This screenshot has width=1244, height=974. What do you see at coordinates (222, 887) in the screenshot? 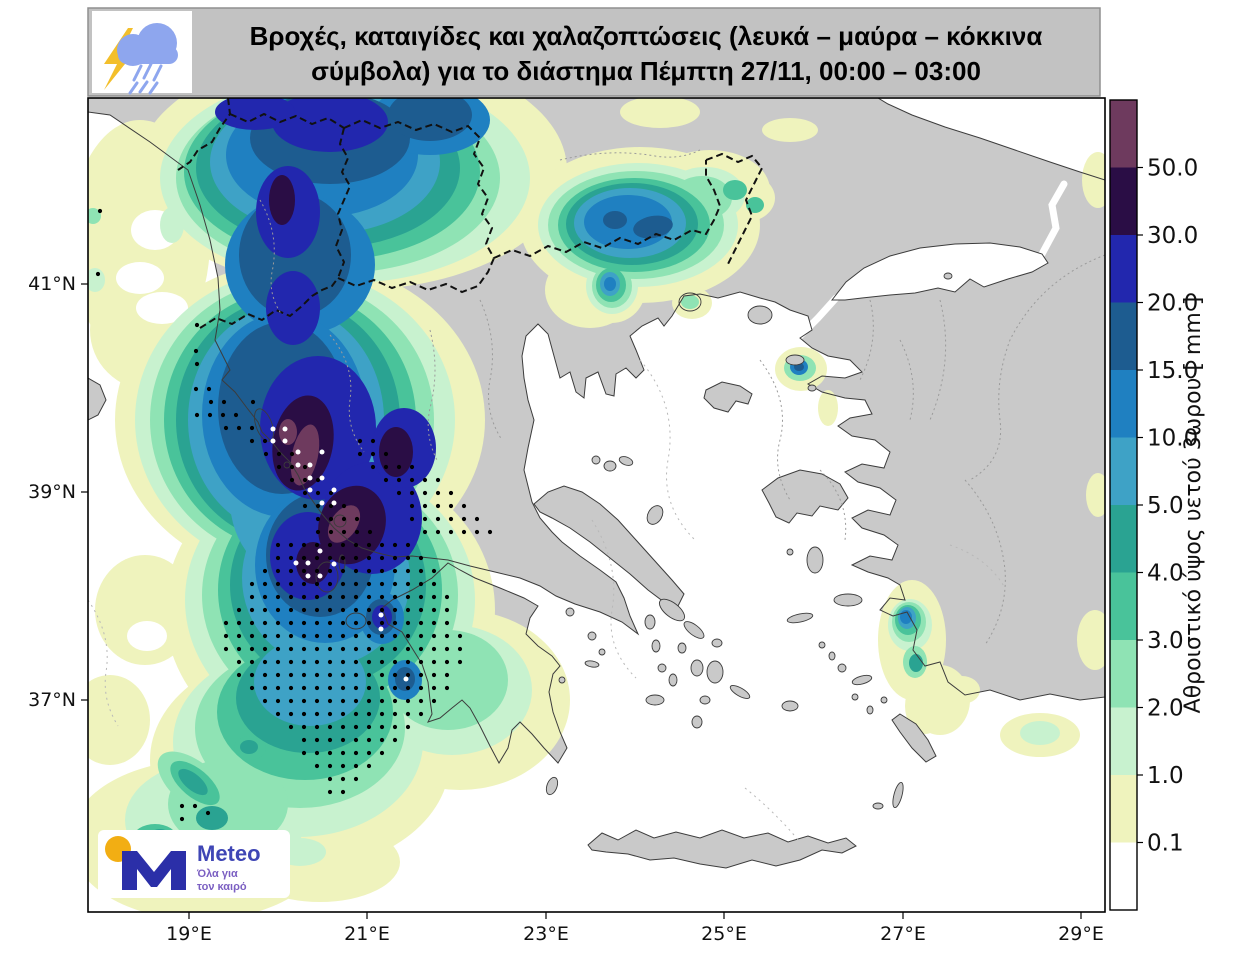
I see `logo-tagline-2: τον καιρό` at bounding box center [222, 887].